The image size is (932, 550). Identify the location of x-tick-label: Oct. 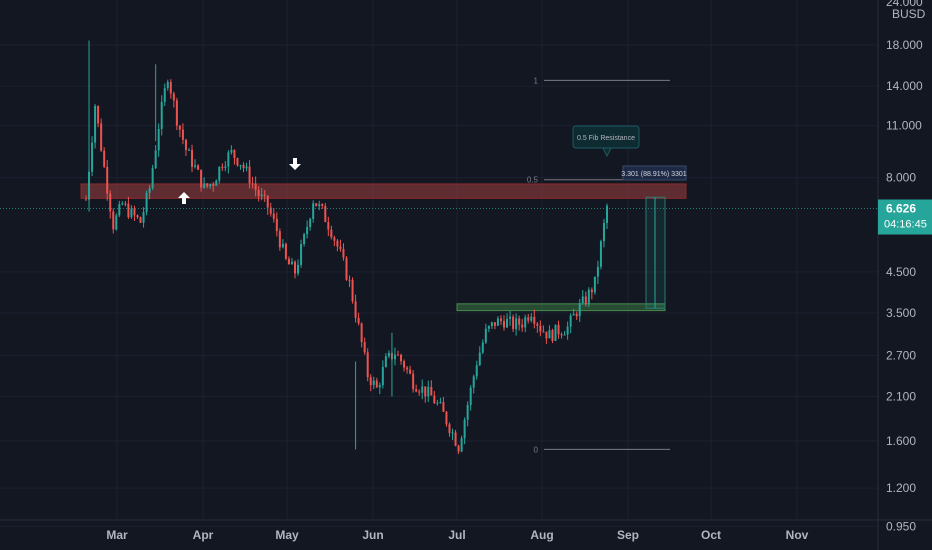
(711, 535).